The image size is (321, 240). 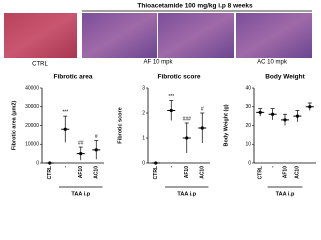 I want to click on y-axis-label: Fibrotic score, so click(x=120, y=125).